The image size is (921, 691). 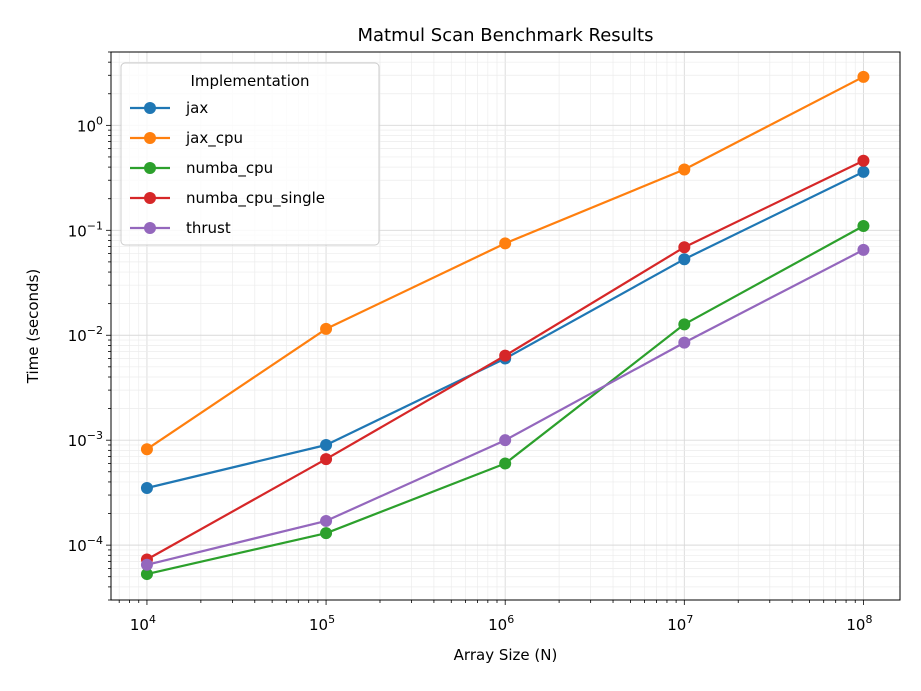 I want to click on x-tick-label: 10⁵, so click(x=322, y=623).